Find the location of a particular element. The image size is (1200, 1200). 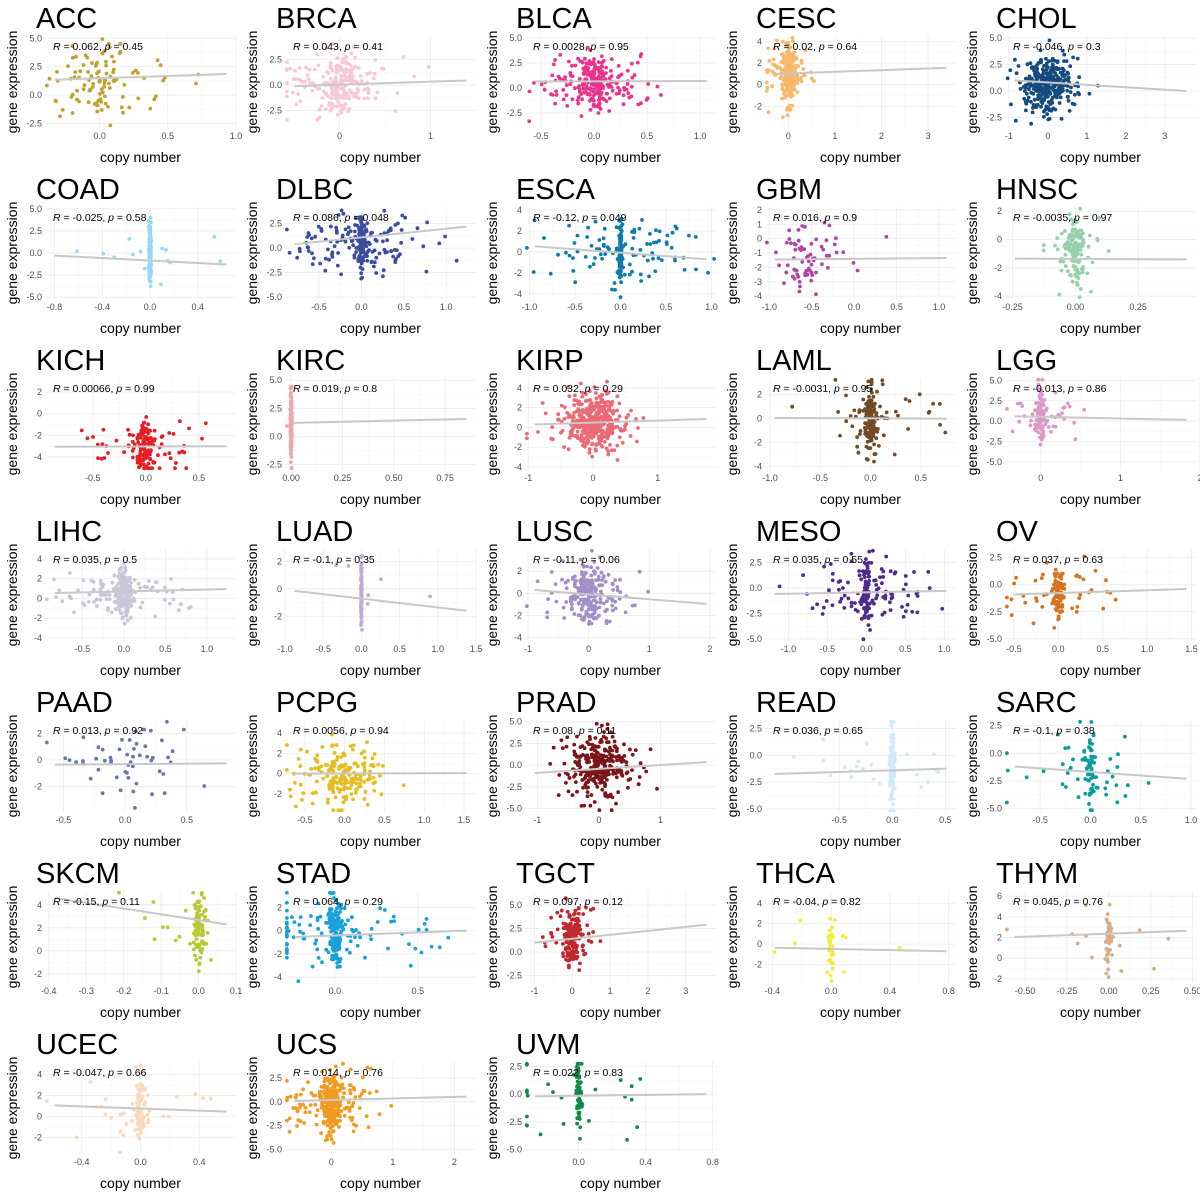

y-tick-label: 0.0 is located at coordinates (275, 85).